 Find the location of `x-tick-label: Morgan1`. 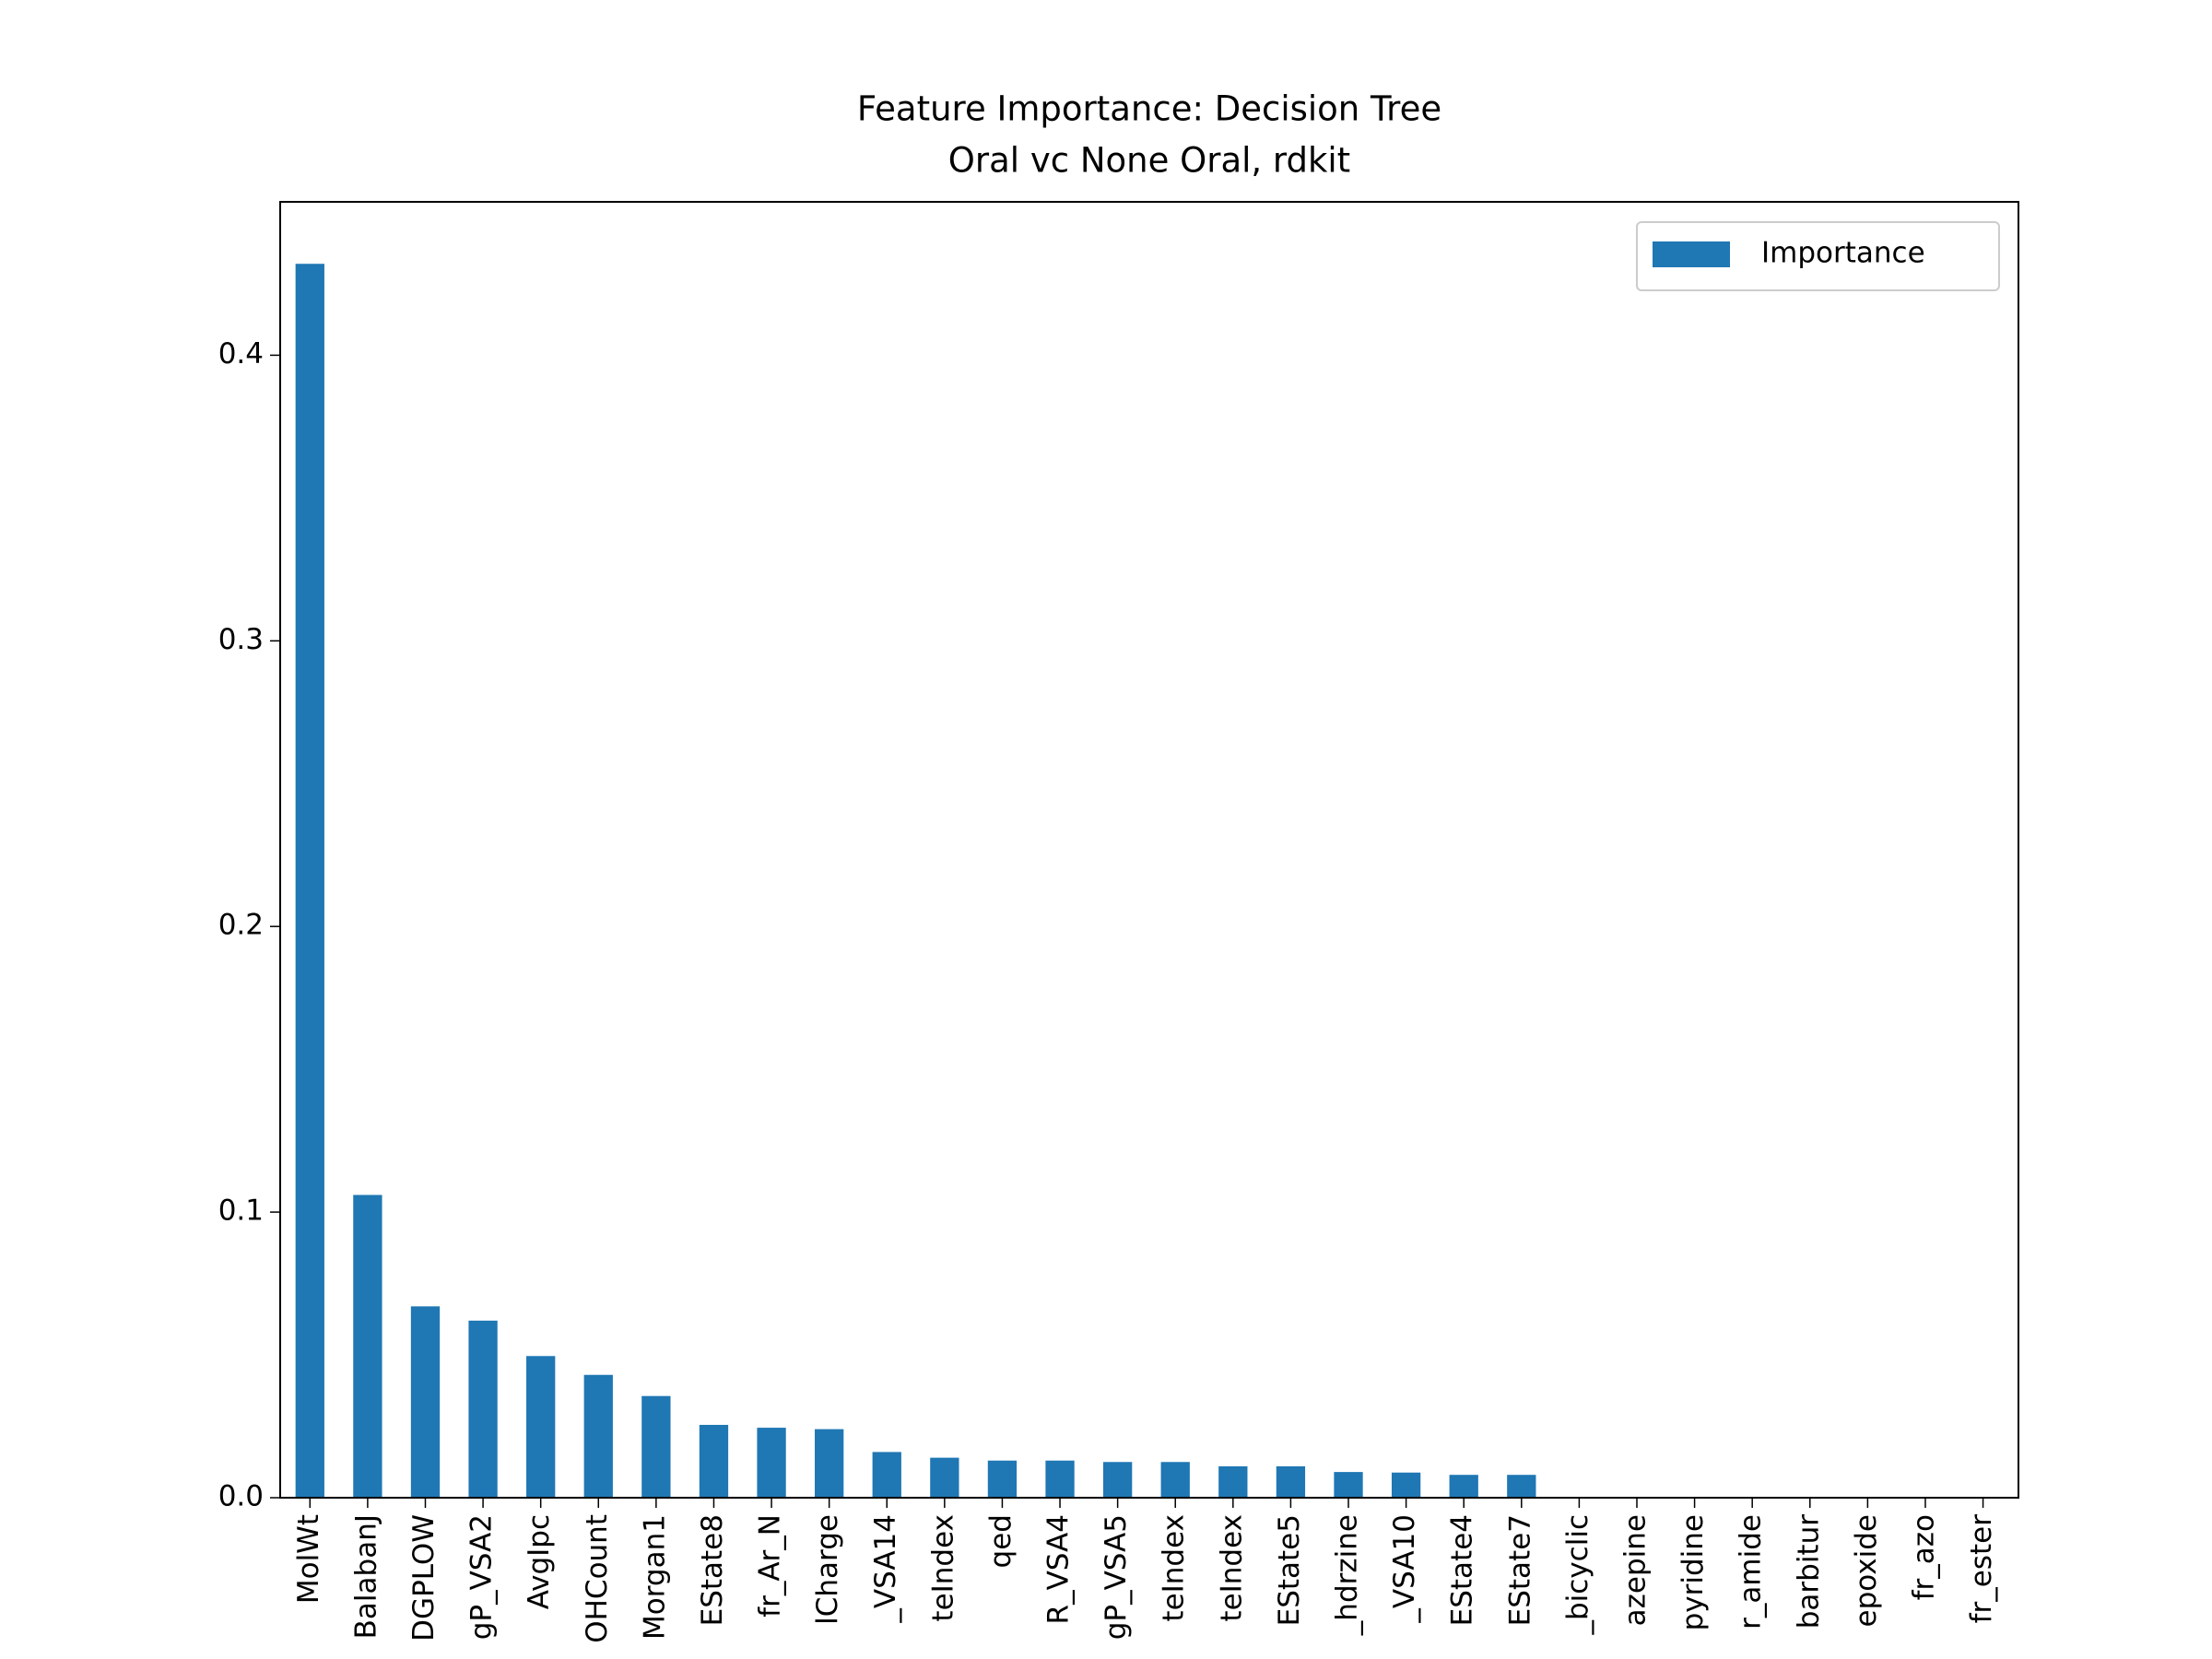

x-tick-label: Morgan1 is located at coordinates (654, 1577).